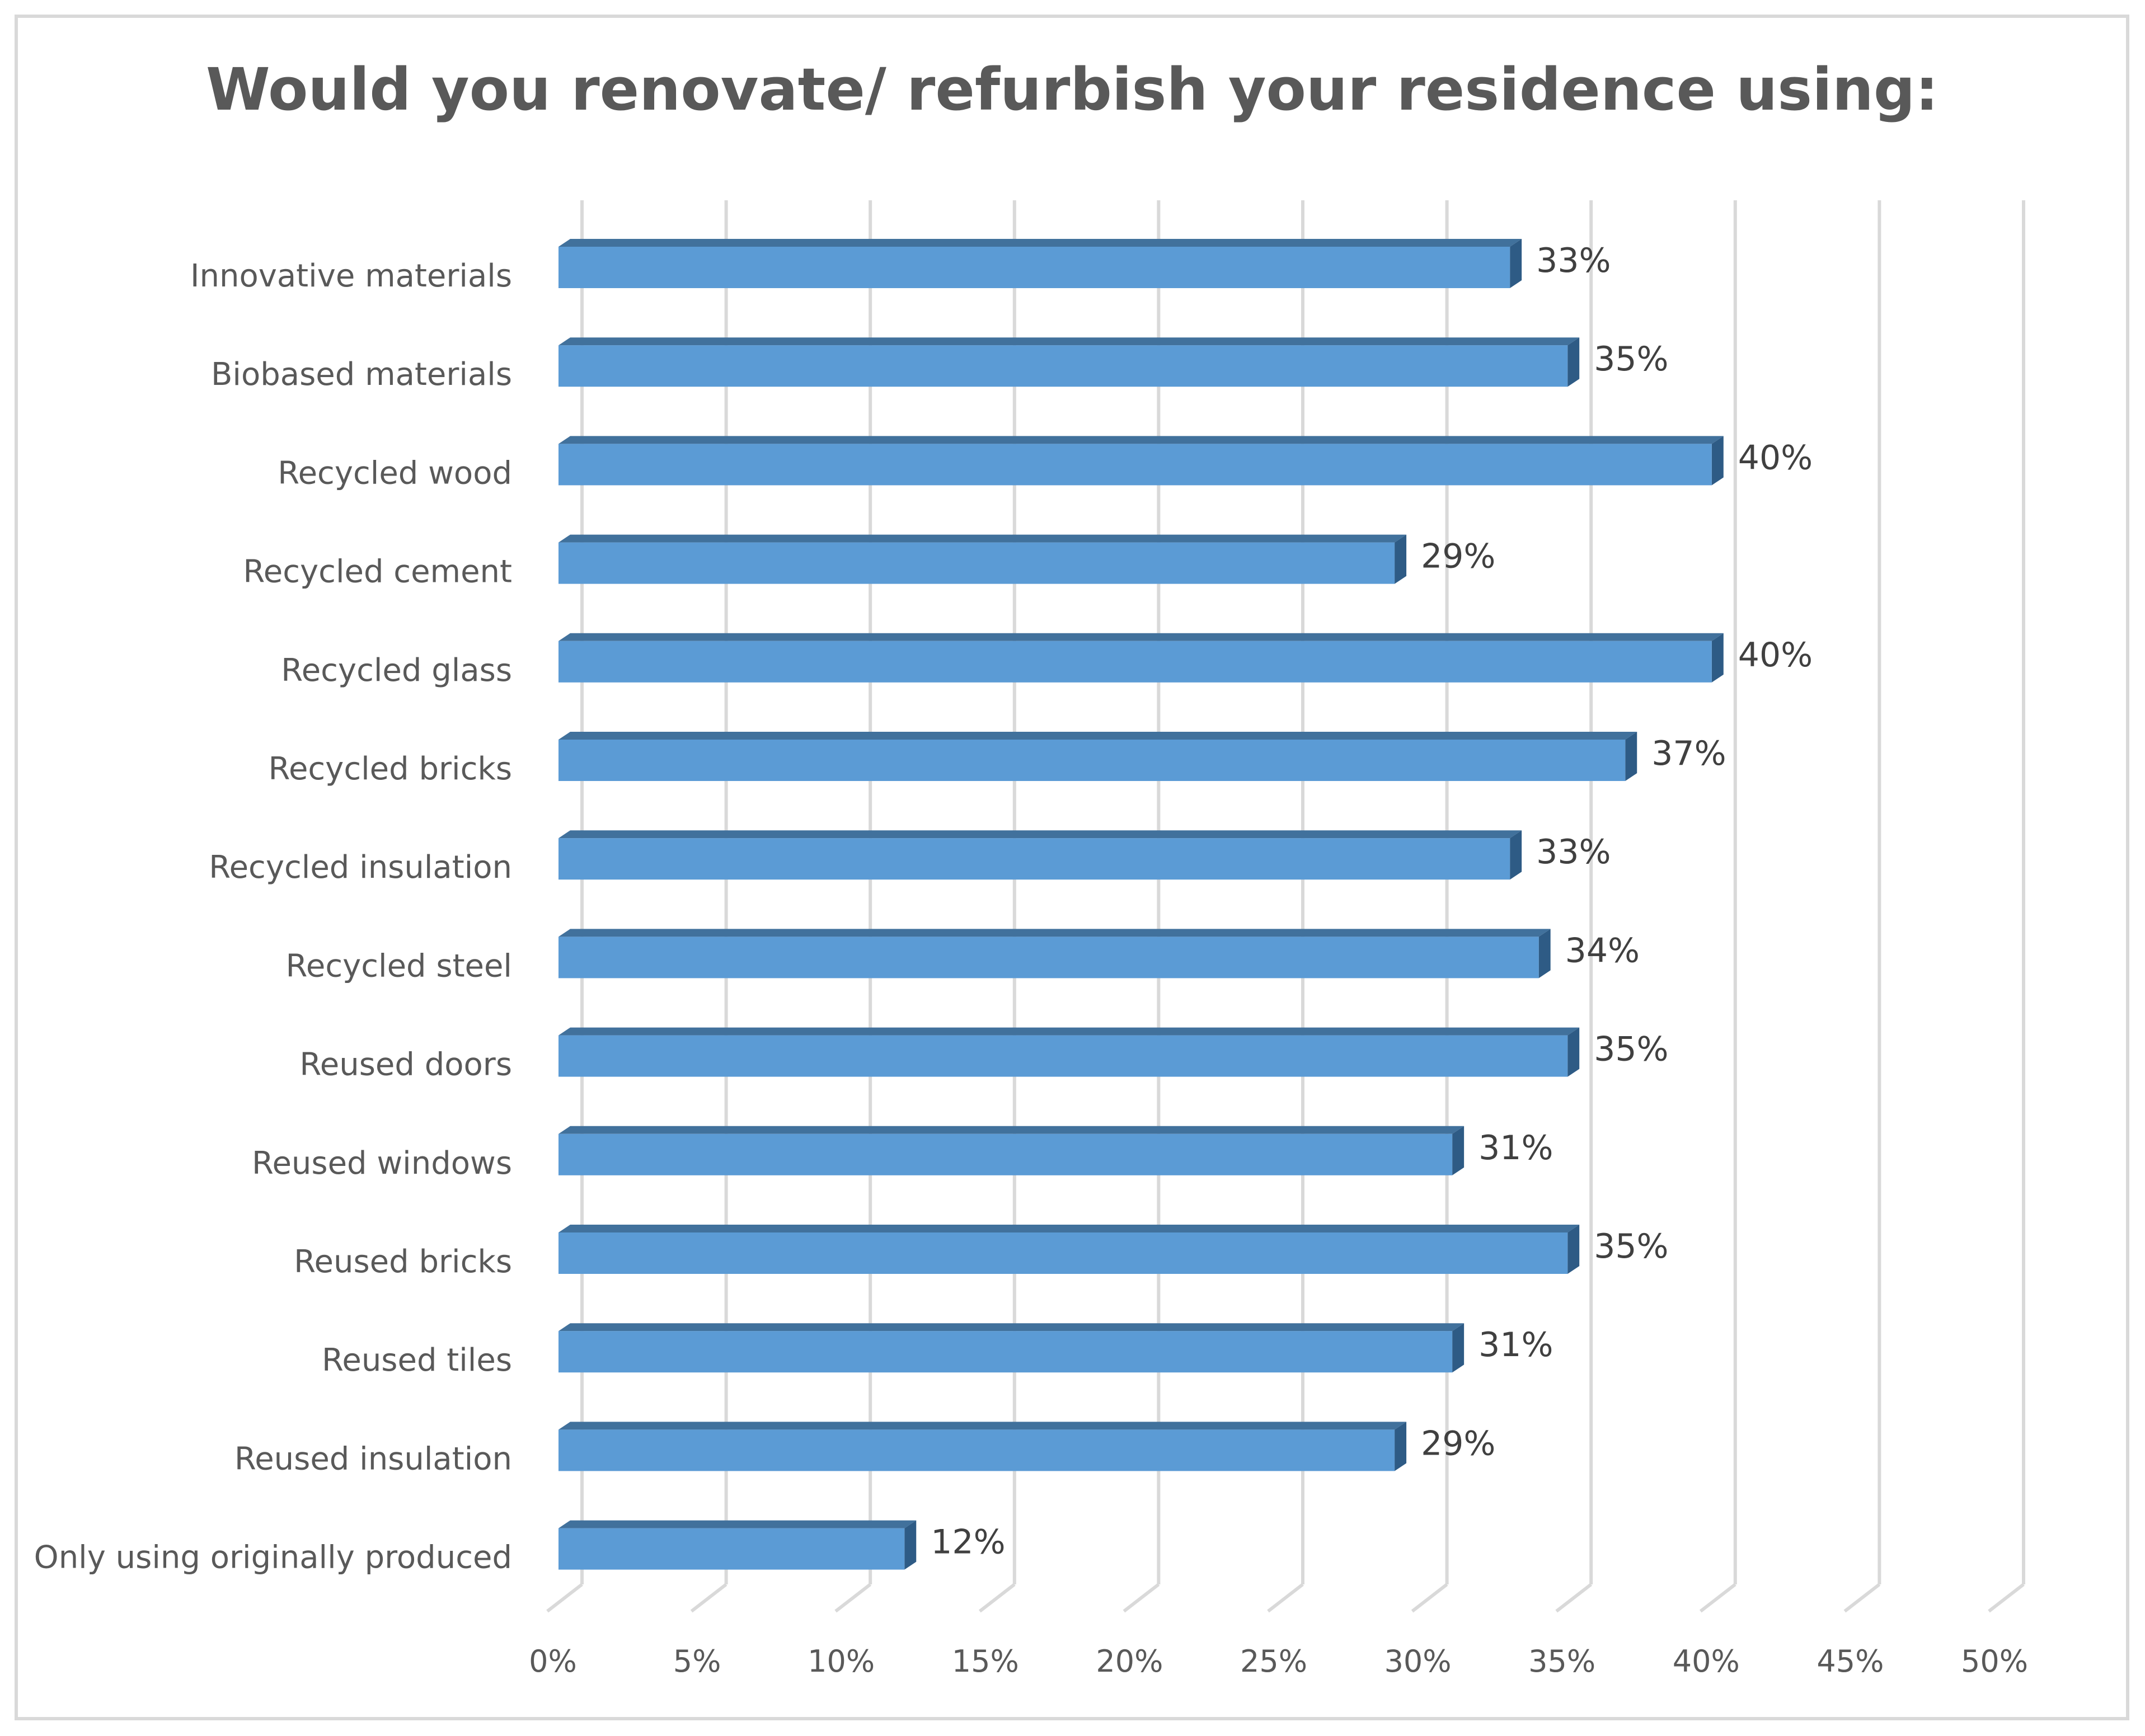 This screenshot has width=2145, height=1736. Describe the element at coordinates (351, 276) in the screenshot. I see `category-label: Innovative materials` at that location.